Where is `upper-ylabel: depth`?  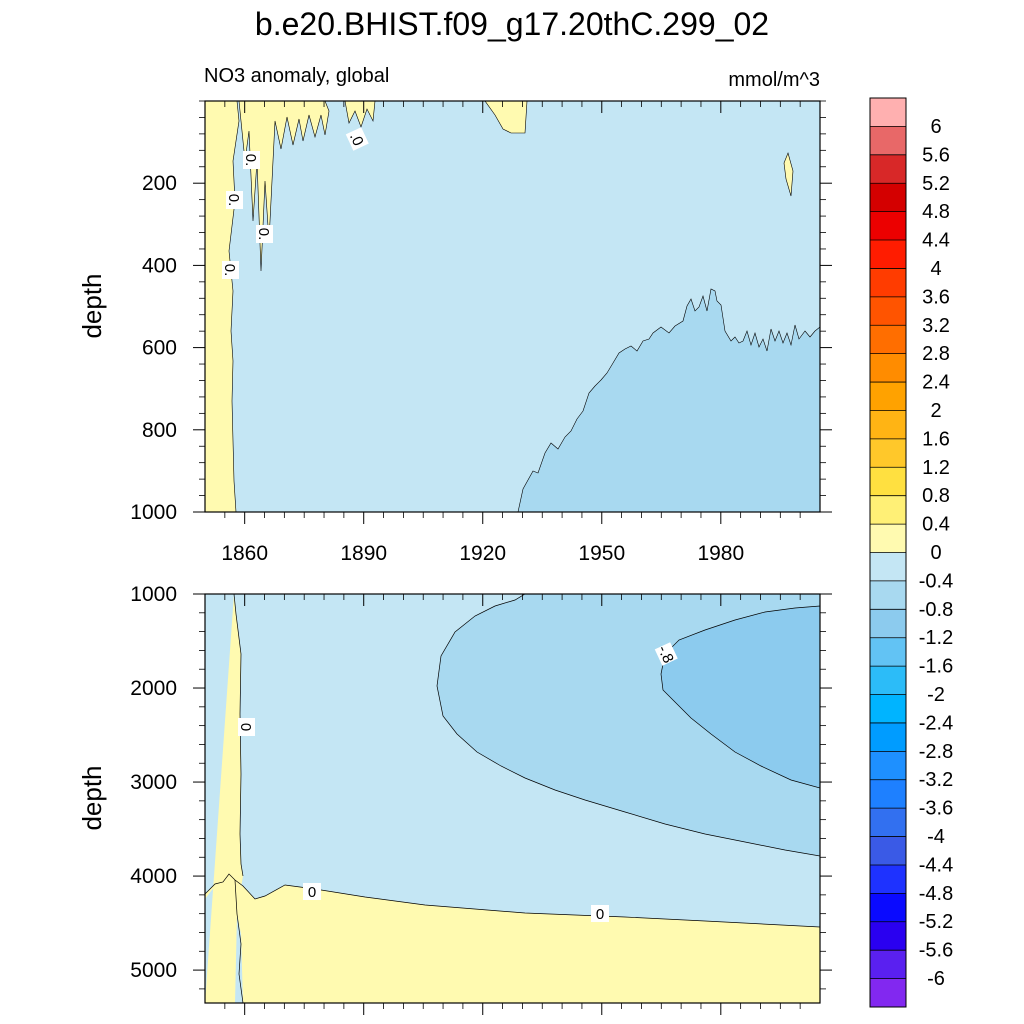 upper-ylabel: depth is located at coordinates (92, 305).